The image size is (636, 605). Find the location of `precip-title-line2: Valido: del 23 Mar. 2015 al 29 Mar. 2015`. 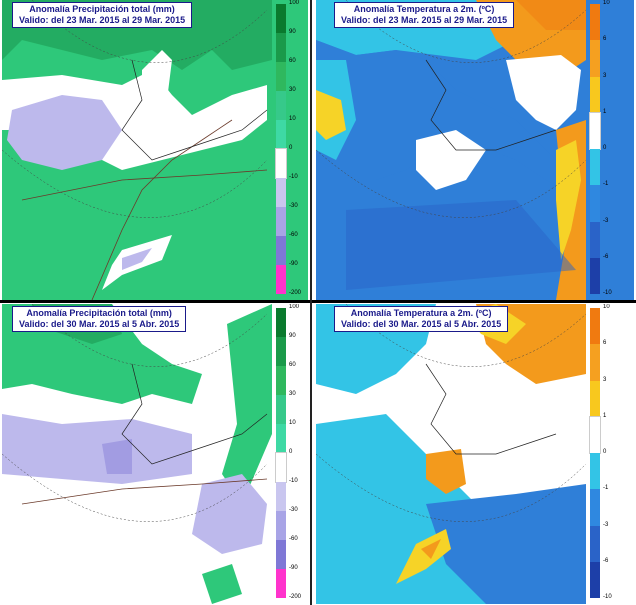

precip-title-line2: Valido: del 23 Mar. 2015 al 29 Mar. 2015 is located at coordinates (102, 20).